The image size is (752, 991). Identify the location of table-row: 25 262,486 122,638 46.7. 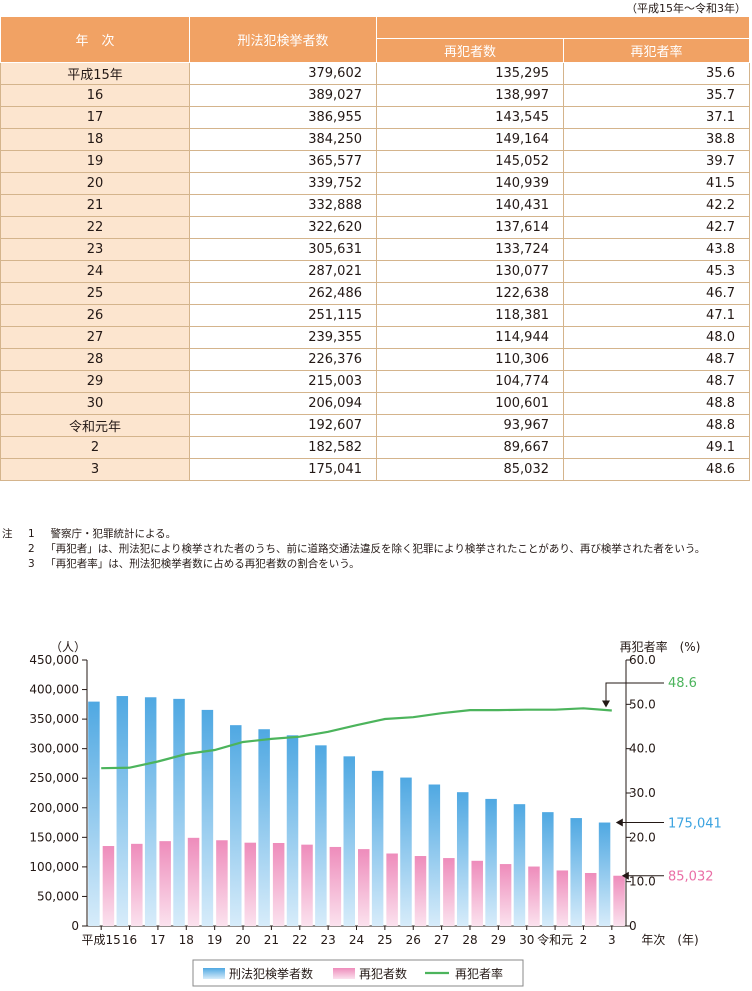
(375, 293).